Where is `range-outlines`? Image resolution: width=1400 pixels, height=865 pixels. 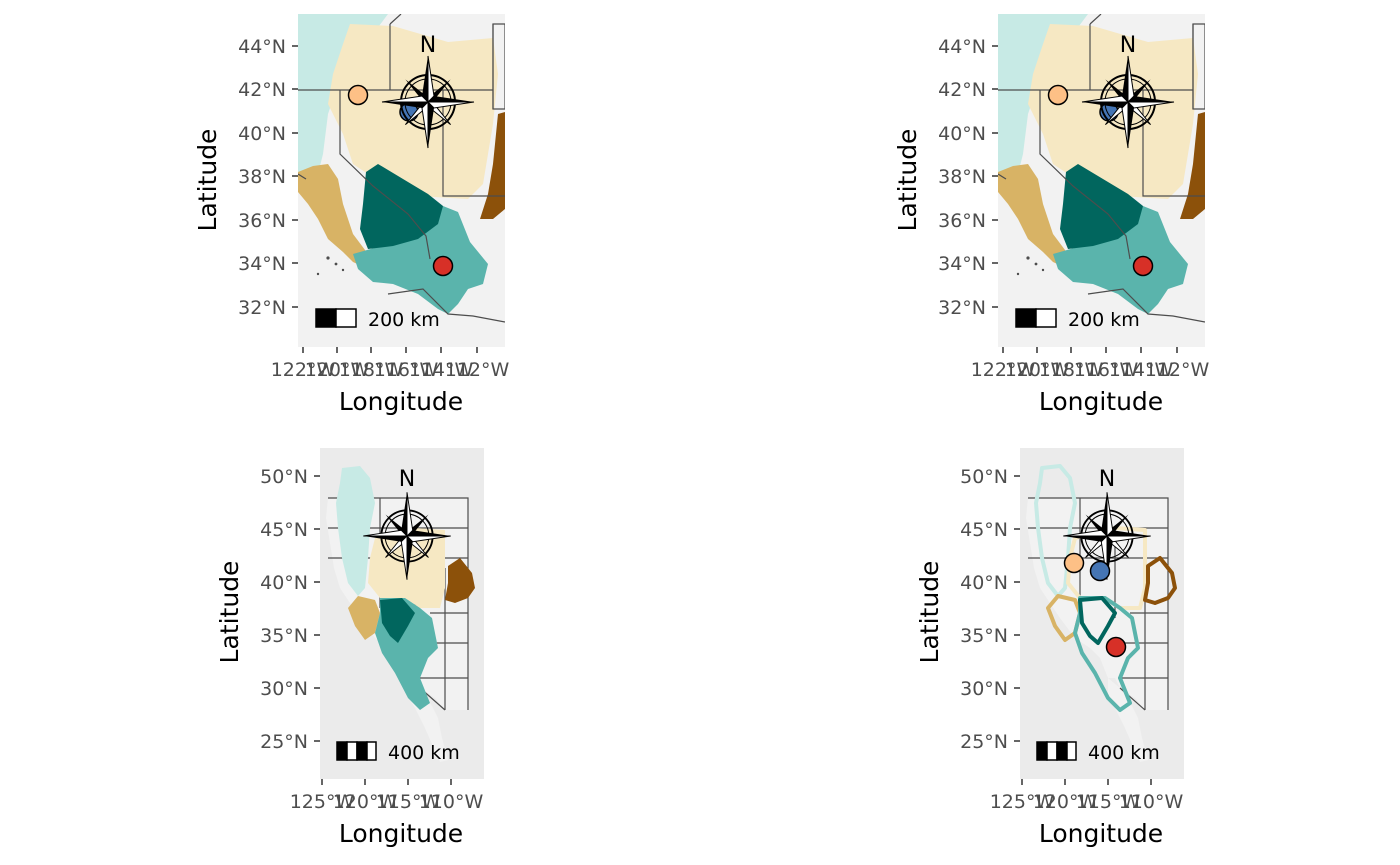
range-outlines is located at coordinates (1105, 588).